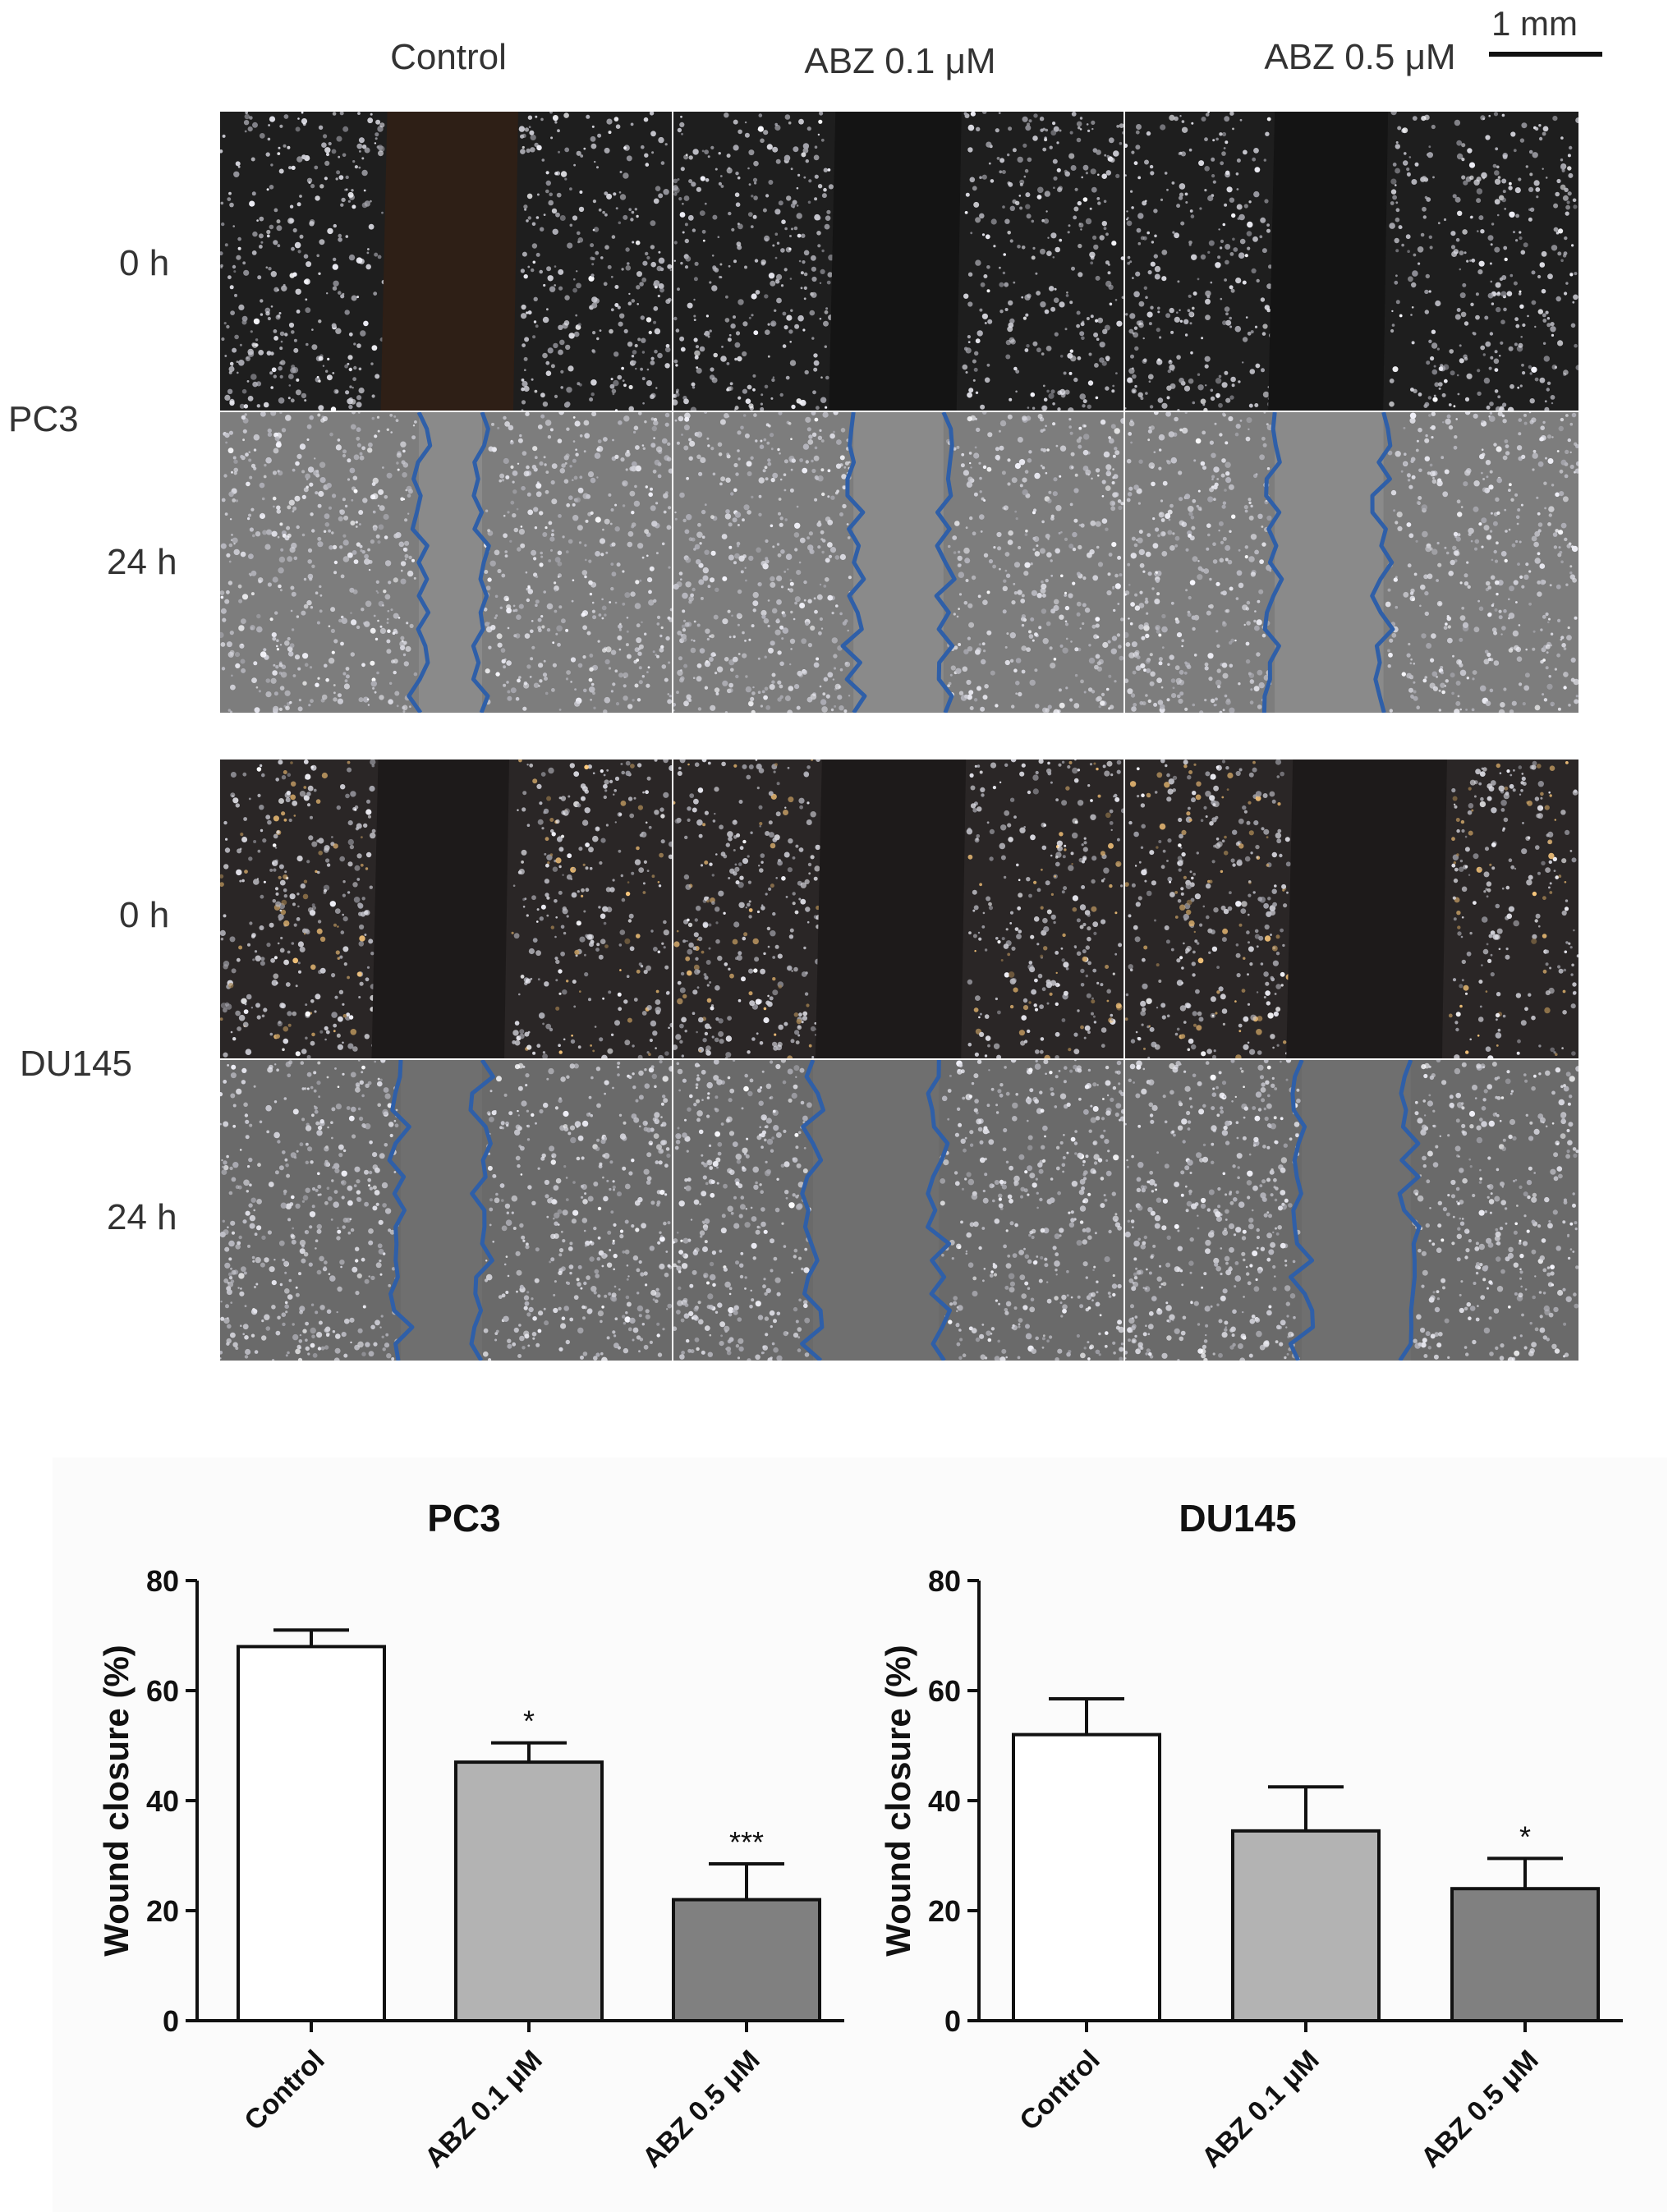  I want to click on row-label-pc3: PC3, so click(43, 419).